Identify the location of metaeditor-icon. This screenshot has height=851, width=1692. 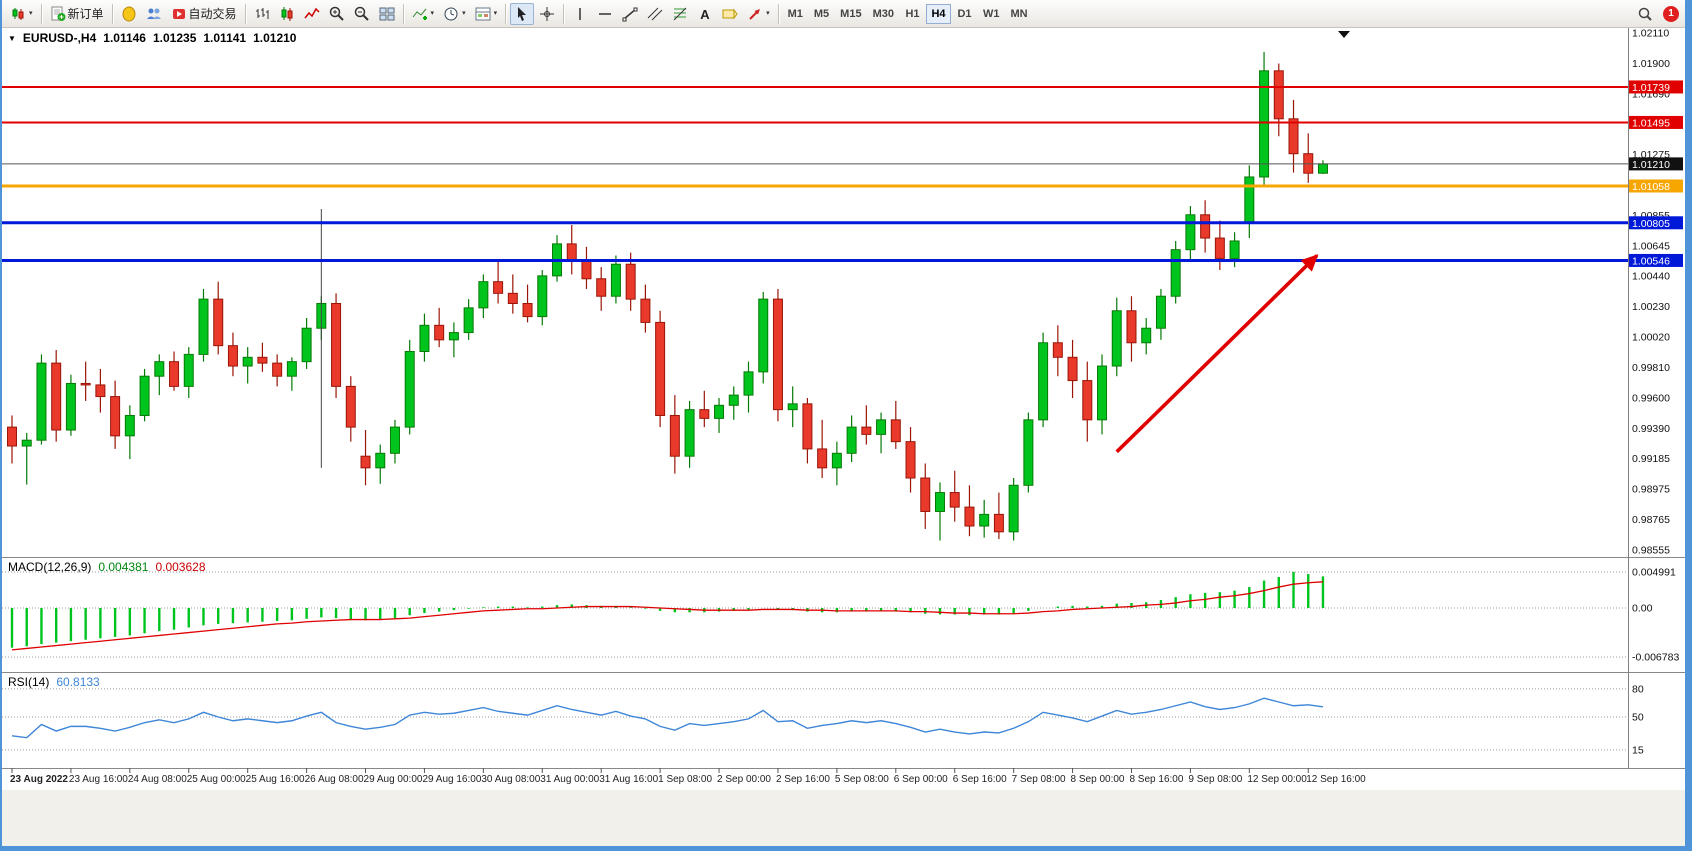
(129, 14).